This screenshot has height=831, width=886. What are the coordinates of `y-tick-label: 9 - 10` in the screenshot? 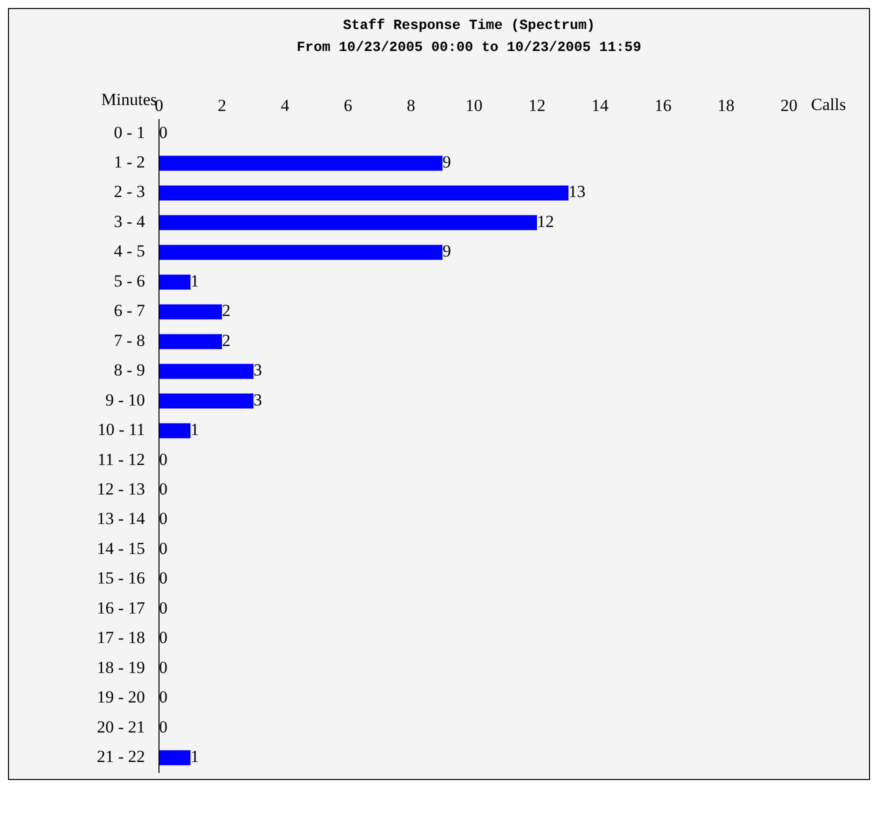 It's located at (125, 400).